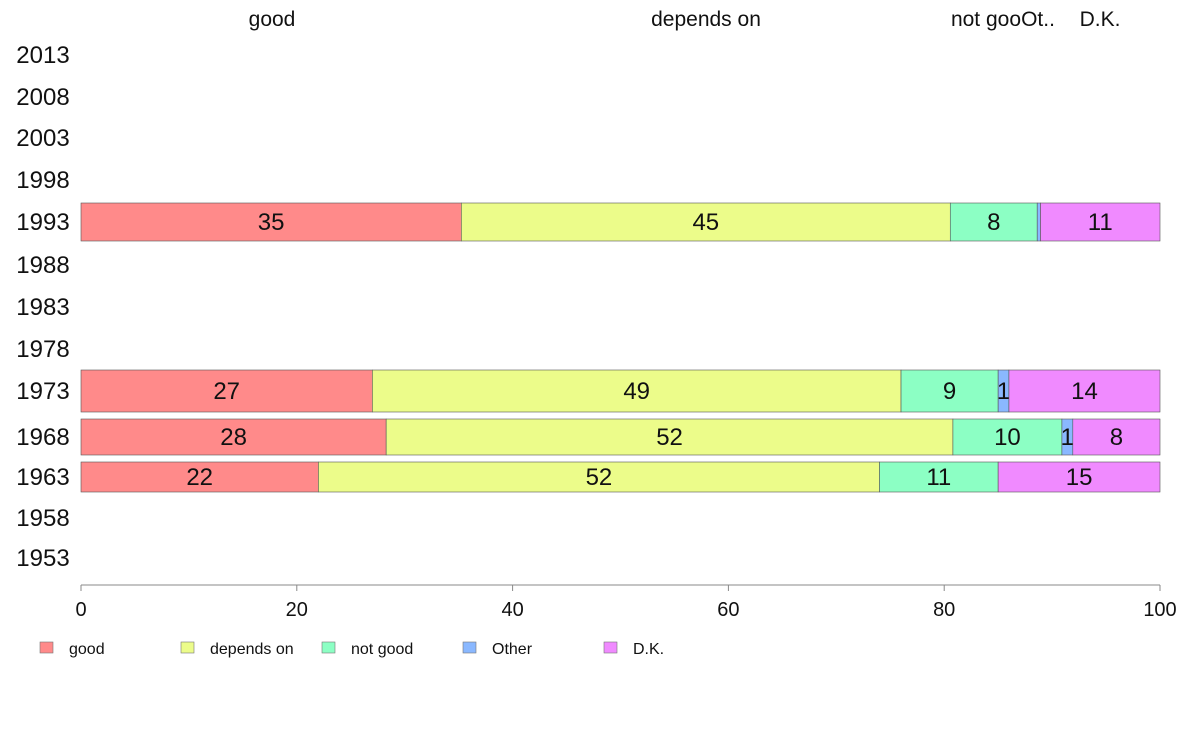  I want to click on data-label-1973-0: 27, so click(226, 391).